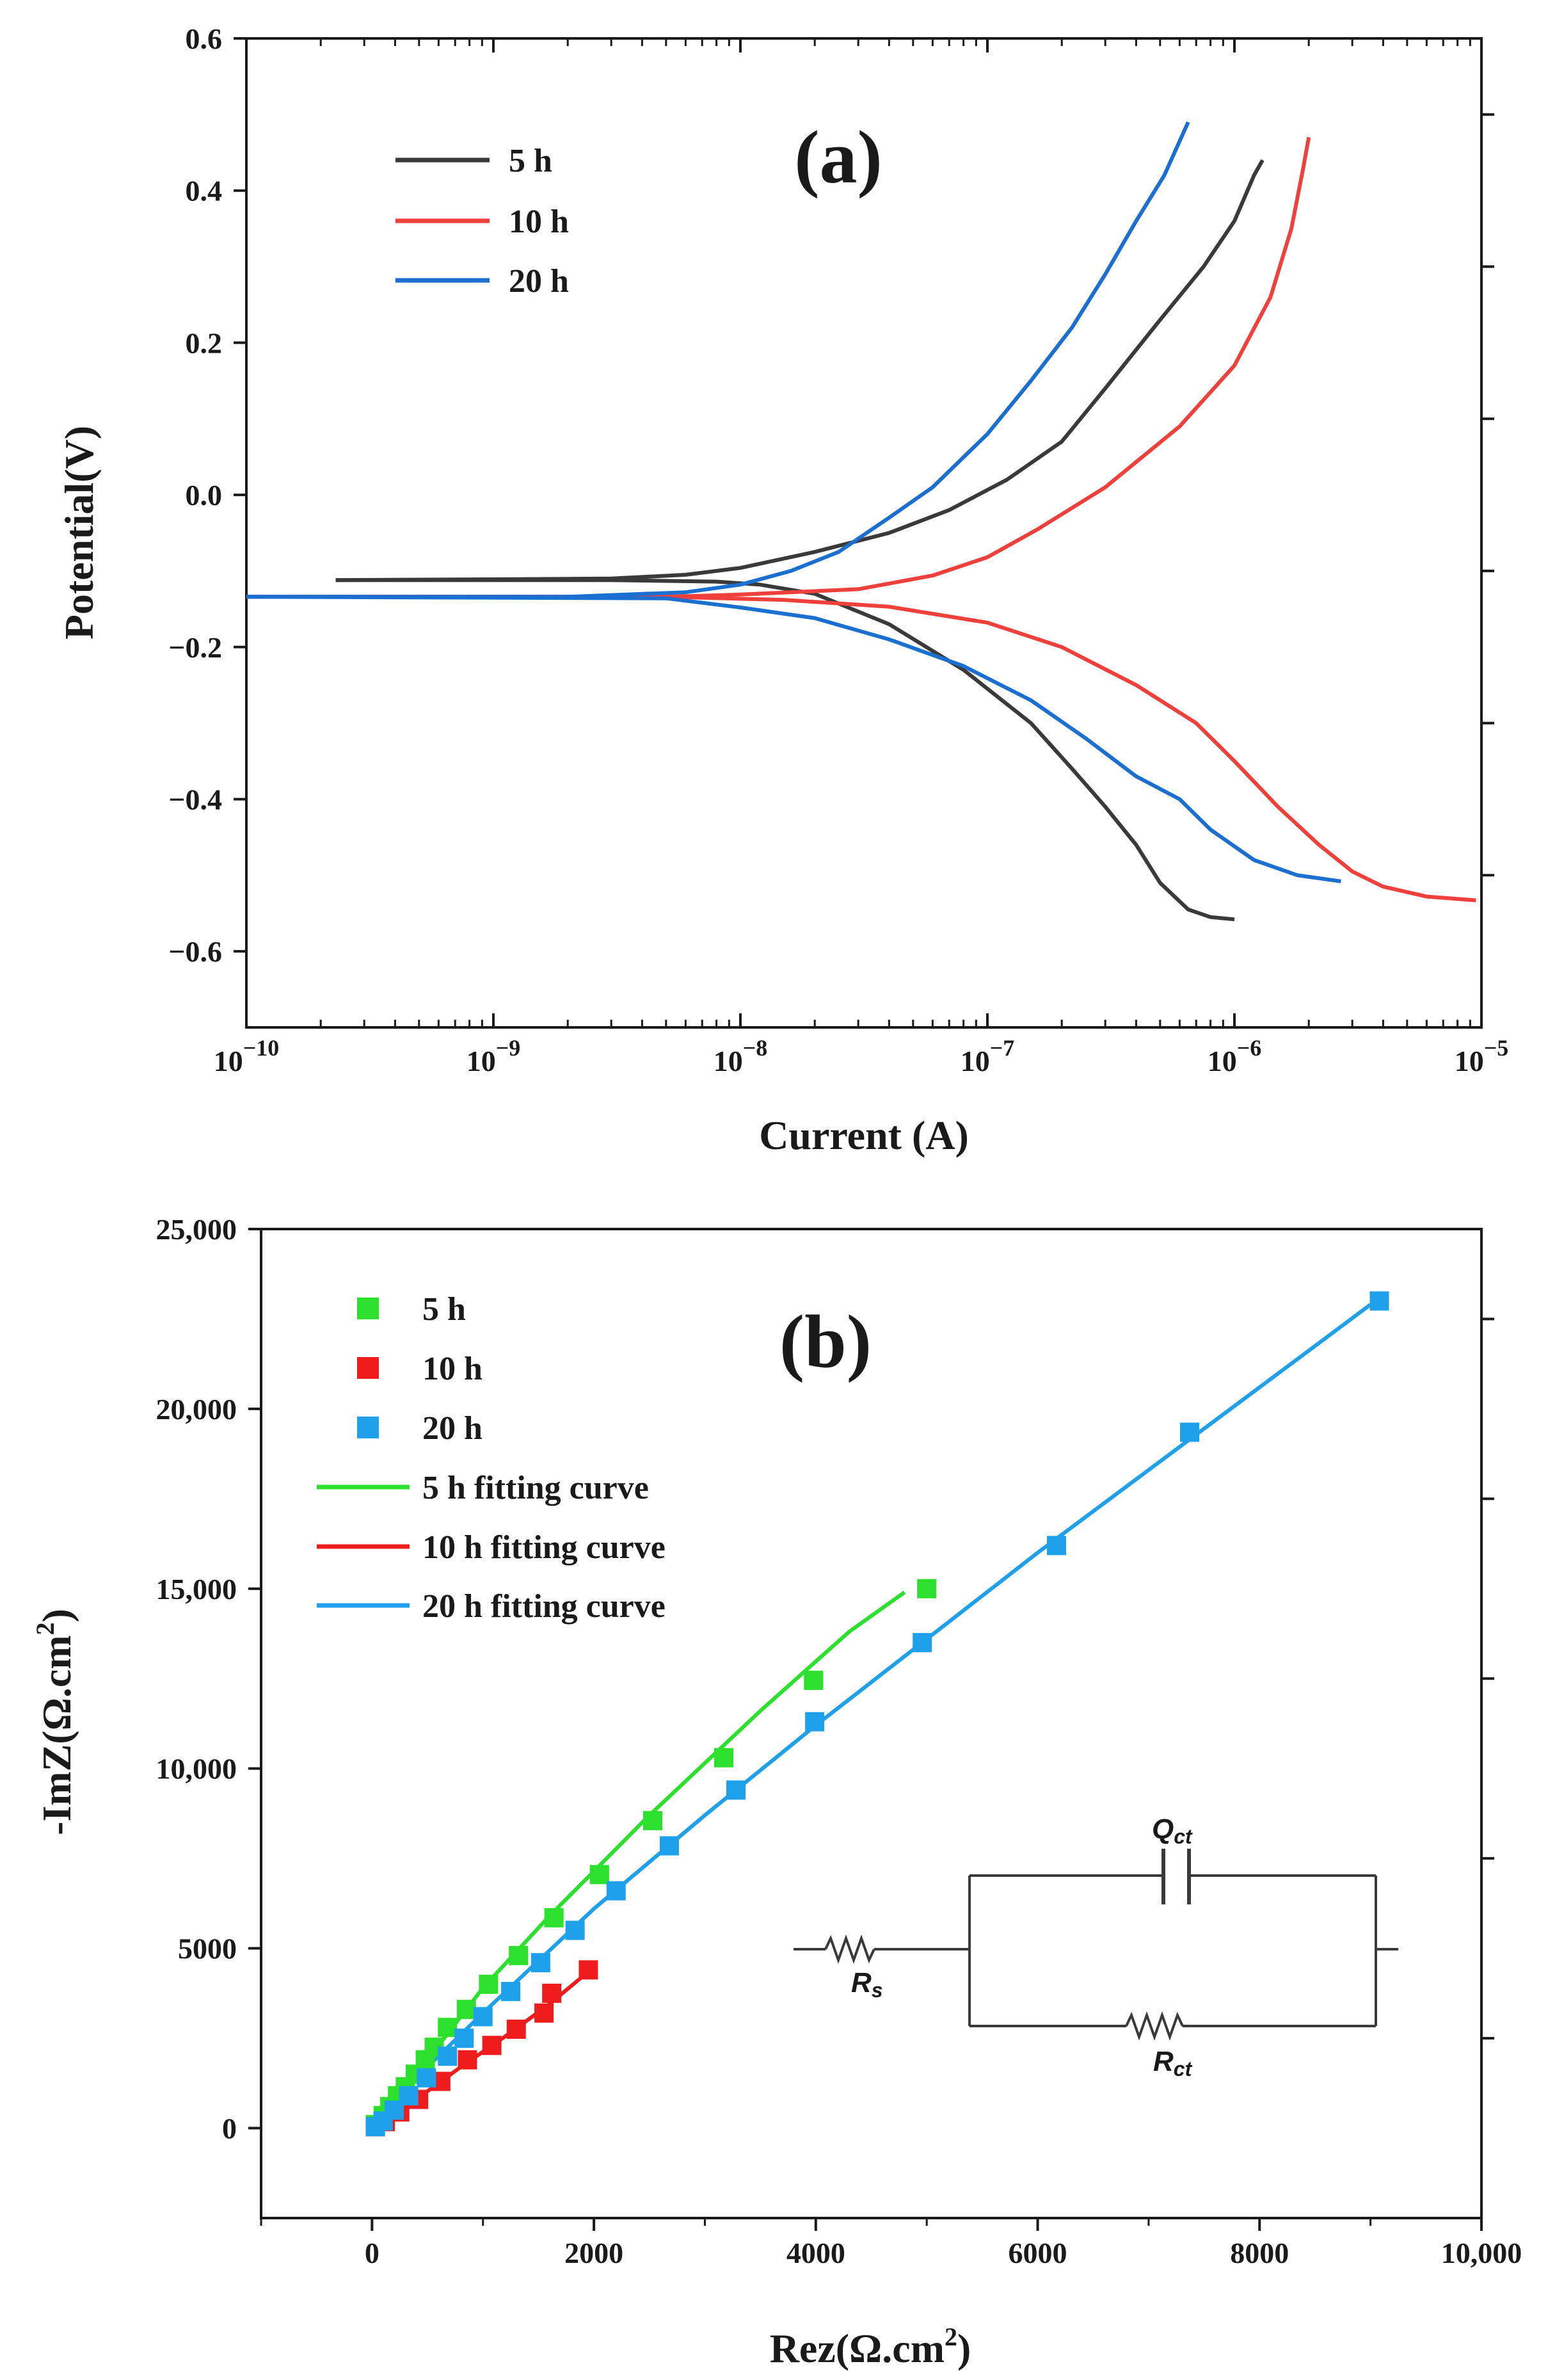 The width and height of the screenshot is (1564, 2380). What do you see at coordinates (800, 371) in the screenshot?
I see `chart-a-series-5h-anodic` at bounding box center [800, 371].